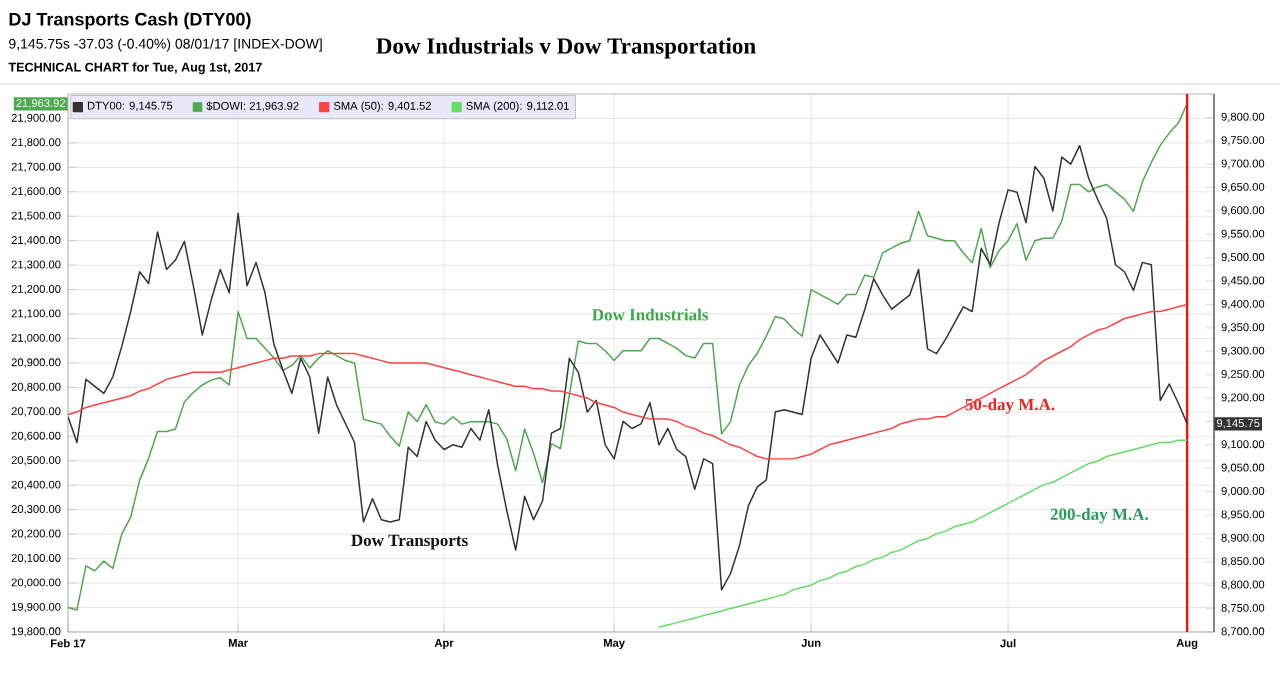  I want to click on annotation: Dow Transports, so click(409, 542).